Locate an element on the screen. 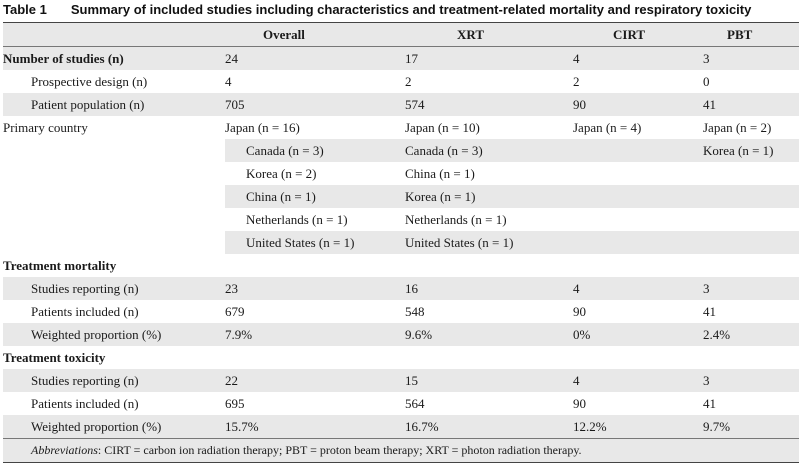 This screenshot has height=472, width=800. header-overall: Overall is located at coordinates (315, 34).